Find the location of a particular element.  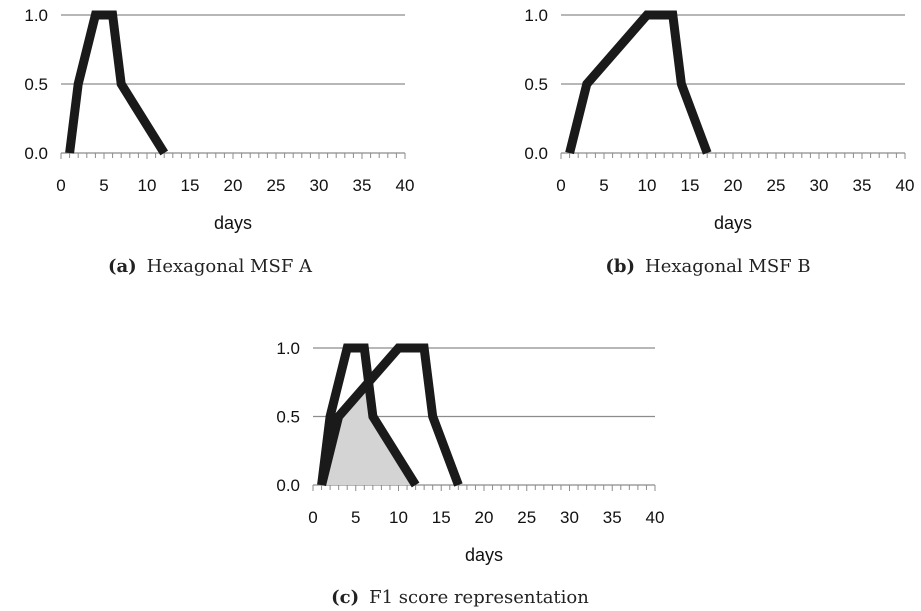

caption-text: Hexagonal MSF A is located at coordinates (230, 266).